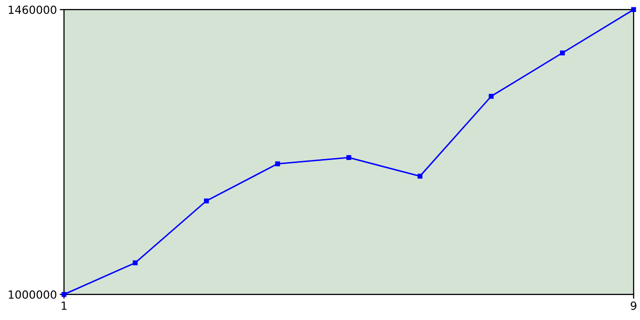 This screenshot has width=640, height=320. What do you see at coordinates (64, 306) in the screenshot?
I see `x-tick-label: 1` at bounding box center [64, 306].